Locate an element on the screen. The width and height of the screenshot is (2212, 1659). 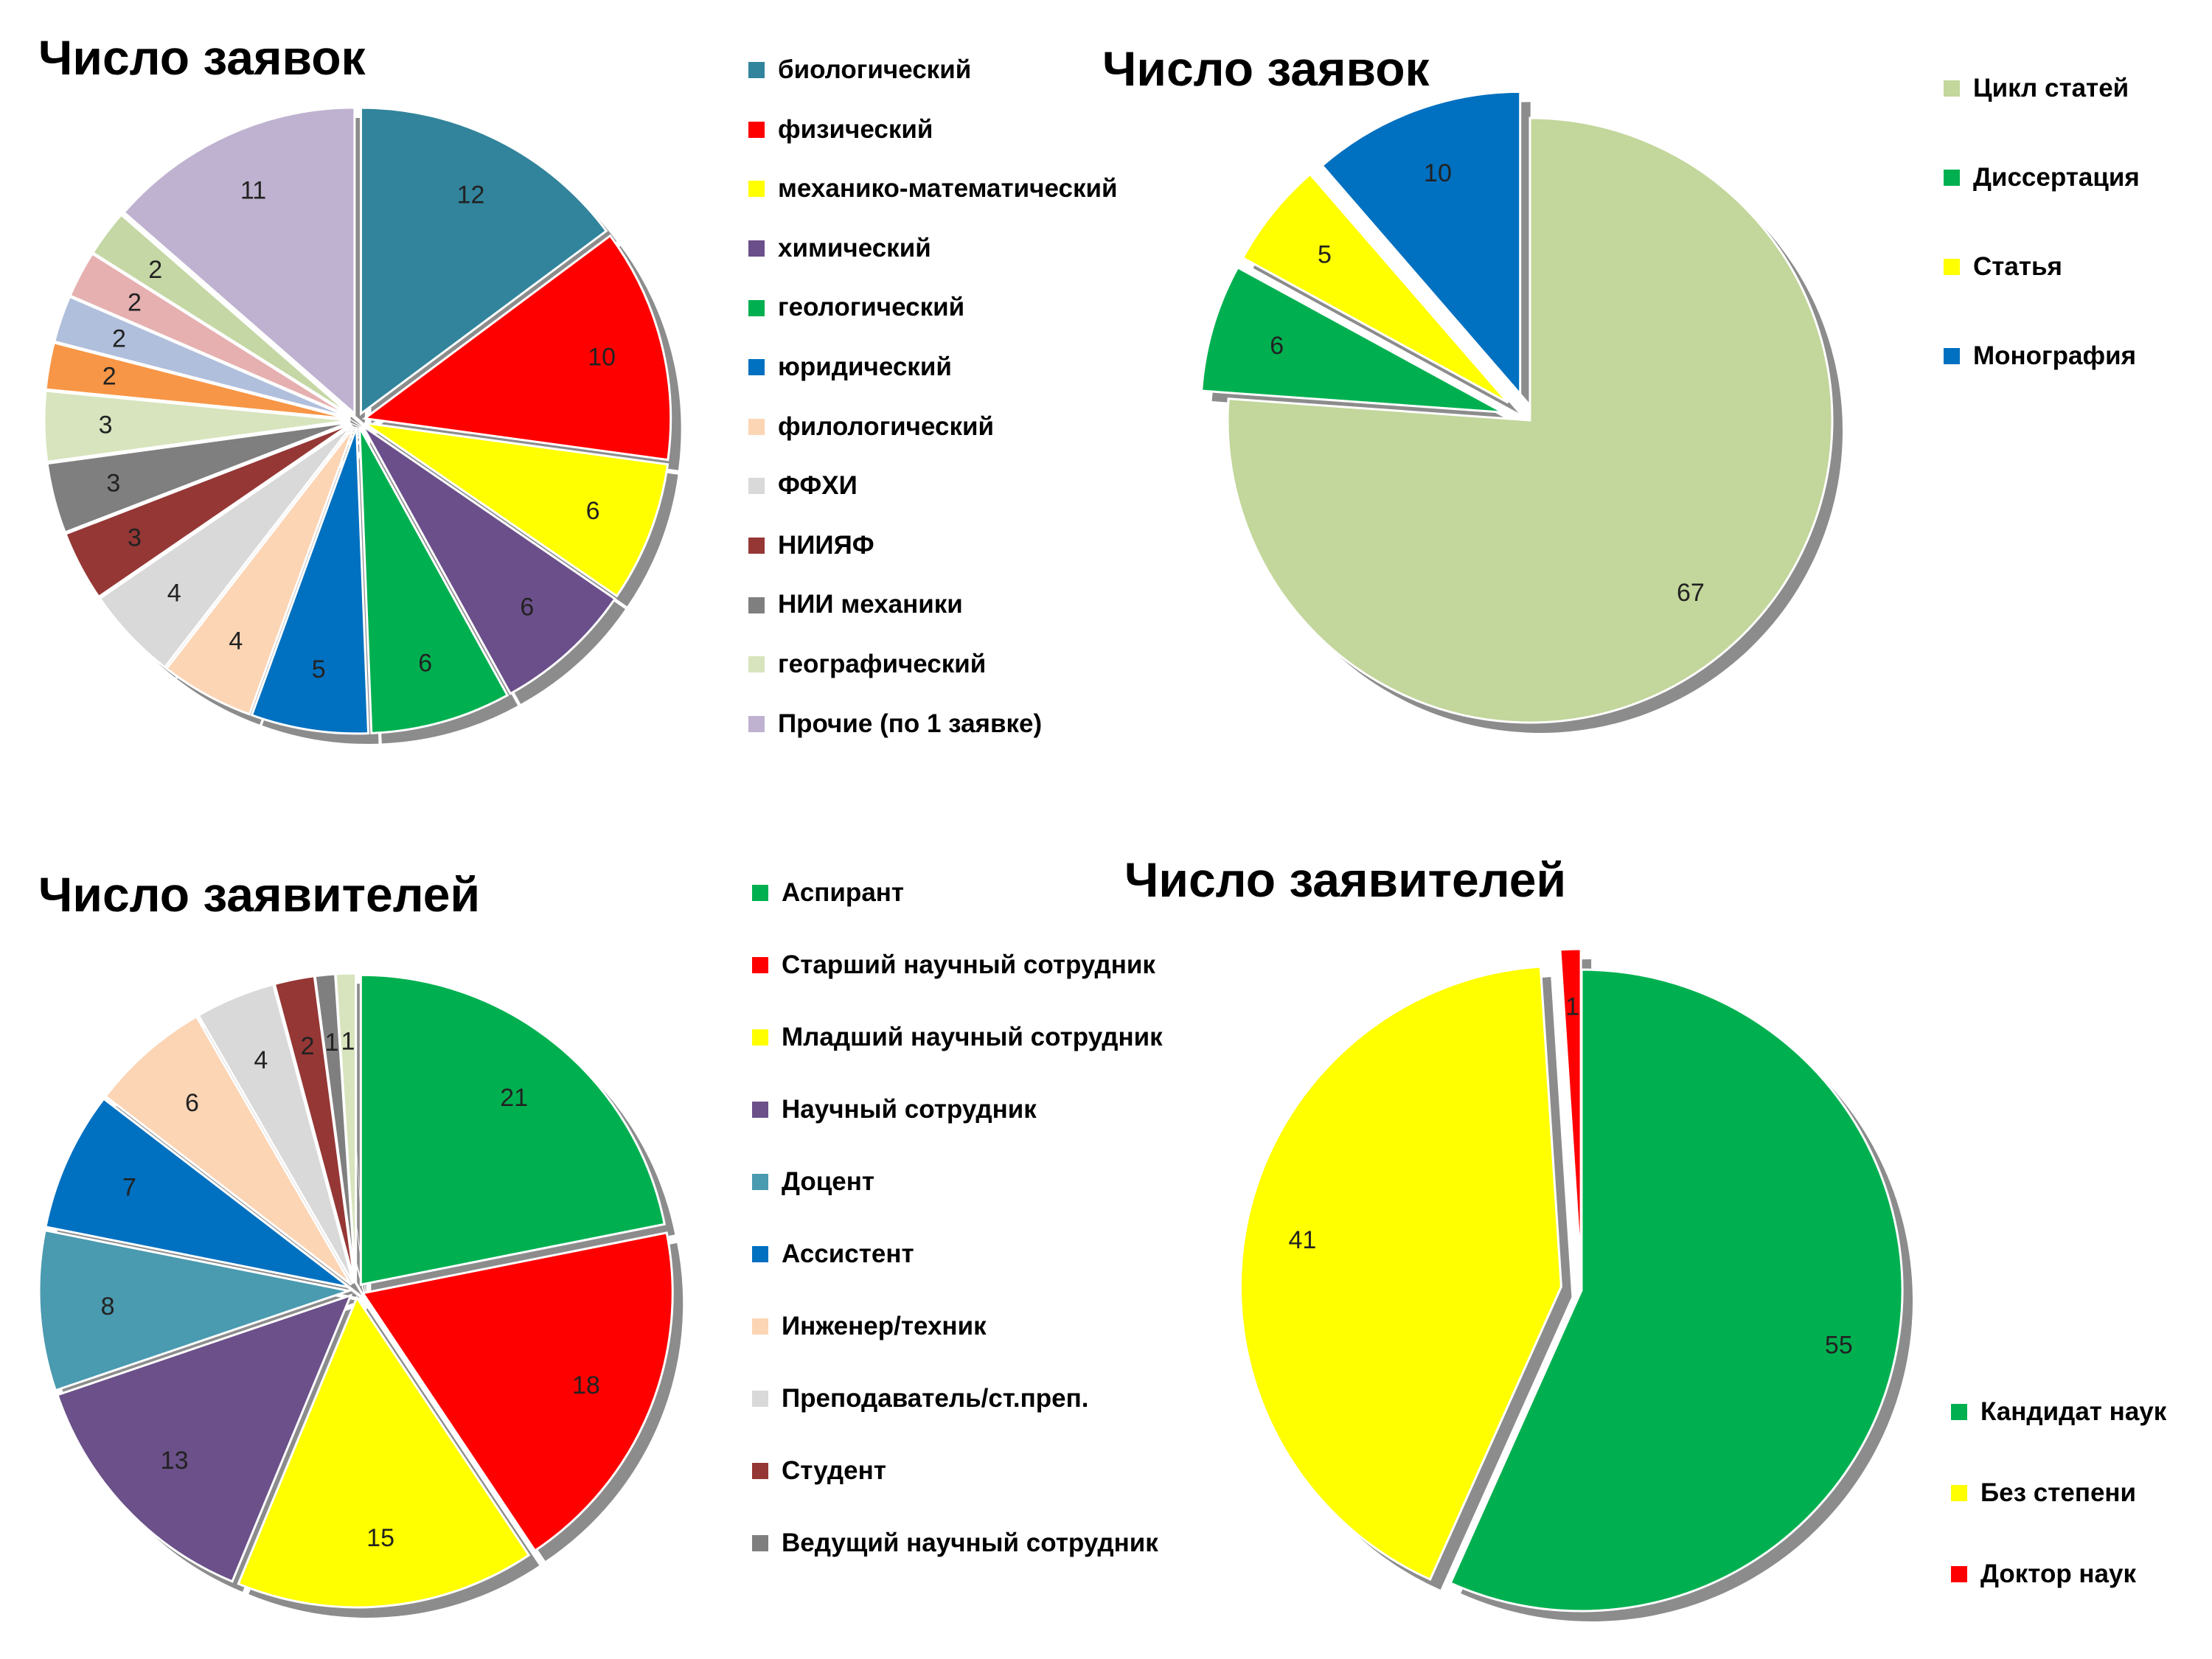
legend-label: геологический is located at coordinates (871, 307).